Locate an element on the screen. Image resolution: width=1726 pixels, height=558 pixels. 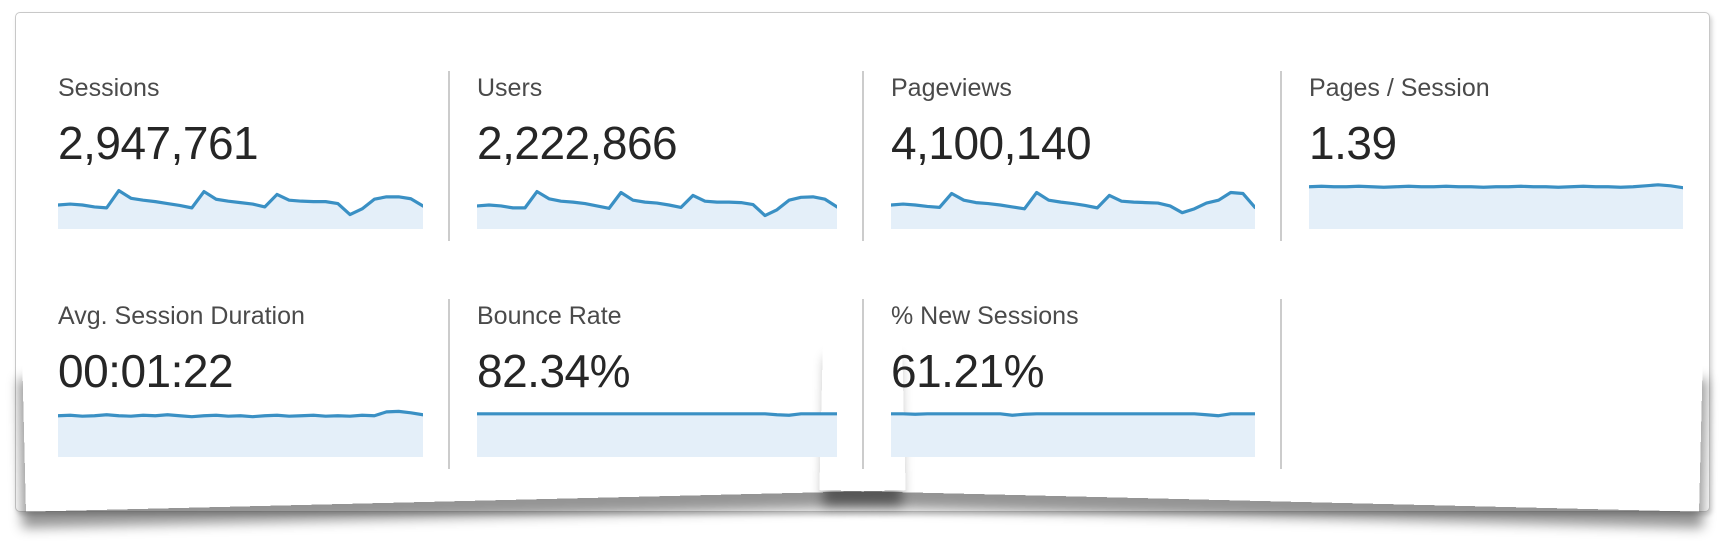
pageviews-sparkline is located at coordinates (1073, 205).